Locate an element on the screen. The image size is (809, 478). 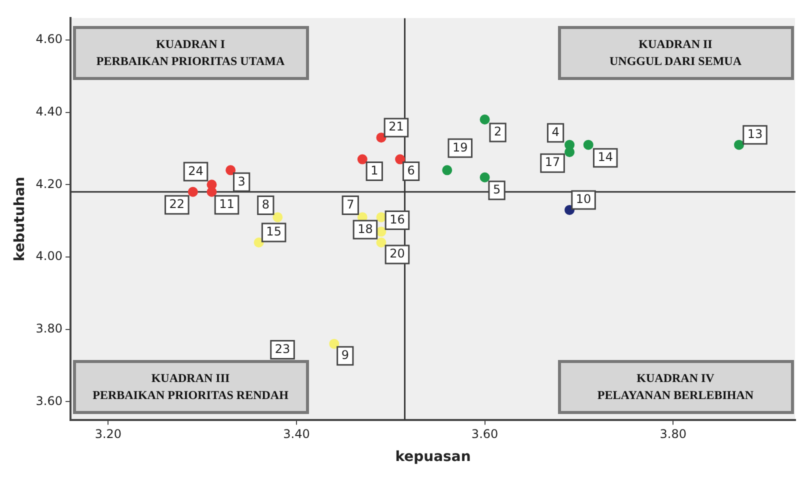
annotation: 23 is located at coordinates (282, 349).